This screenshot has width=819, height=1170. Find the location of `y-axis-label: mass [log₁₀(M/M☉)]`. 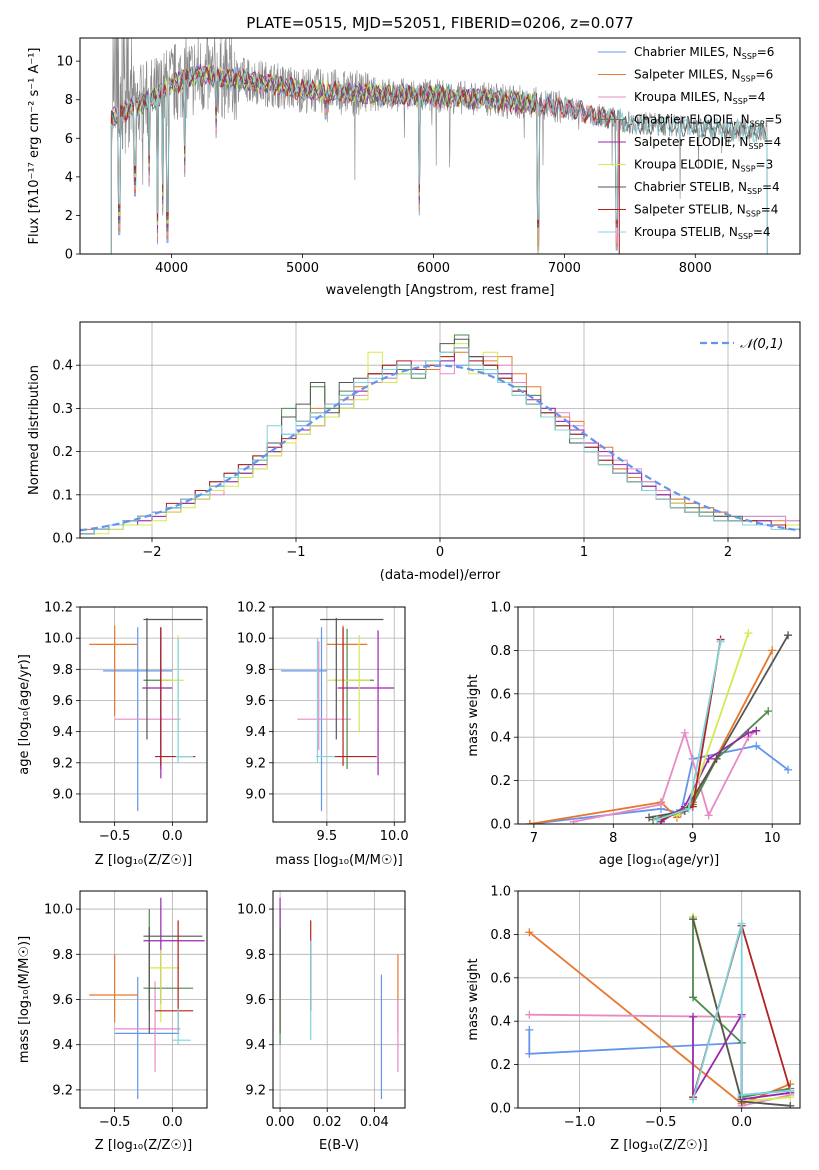

y-axis-label: mass [log₁₀(M/M☉)] is located at coordinates (24, 999).